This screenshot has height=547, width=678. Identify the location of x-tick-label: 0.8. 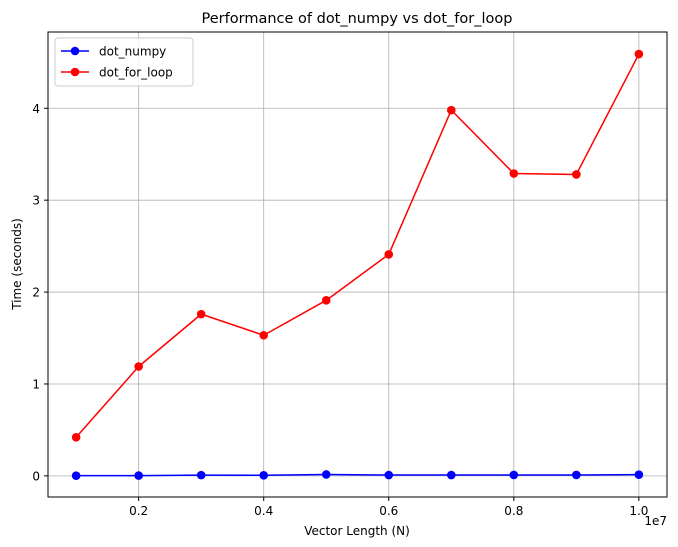
(513, 511).